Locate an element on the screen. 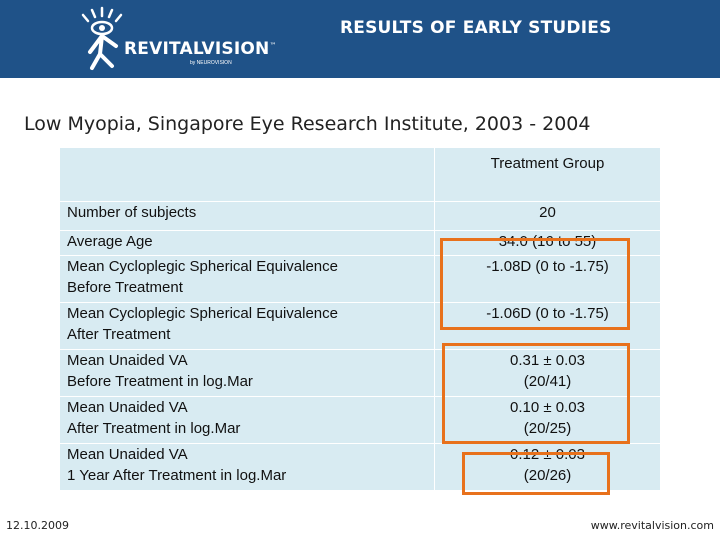  row-value: 0.12 ± 0.03 (20/26) is located at coordinates (547, 467).